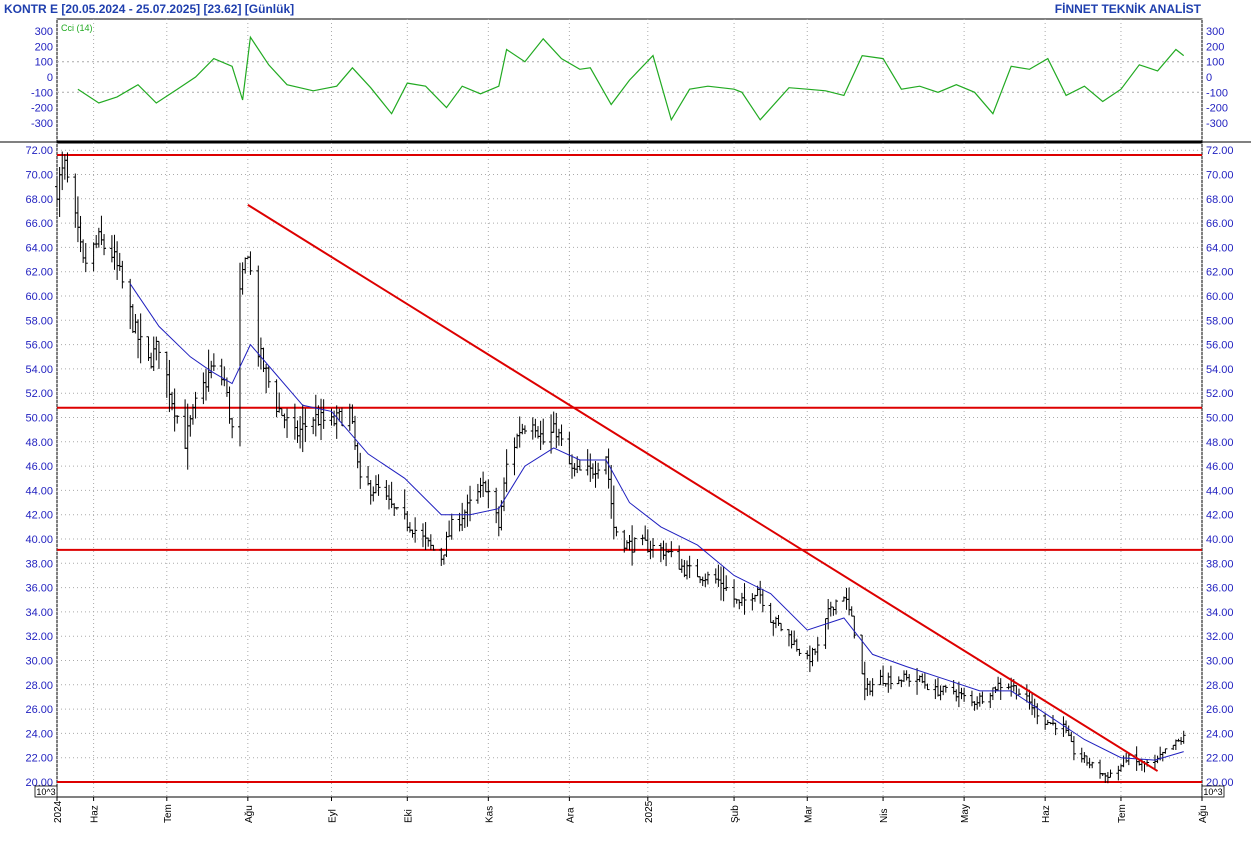  I want to click on y-tick-label-left: 44.00, so click(39, 491).